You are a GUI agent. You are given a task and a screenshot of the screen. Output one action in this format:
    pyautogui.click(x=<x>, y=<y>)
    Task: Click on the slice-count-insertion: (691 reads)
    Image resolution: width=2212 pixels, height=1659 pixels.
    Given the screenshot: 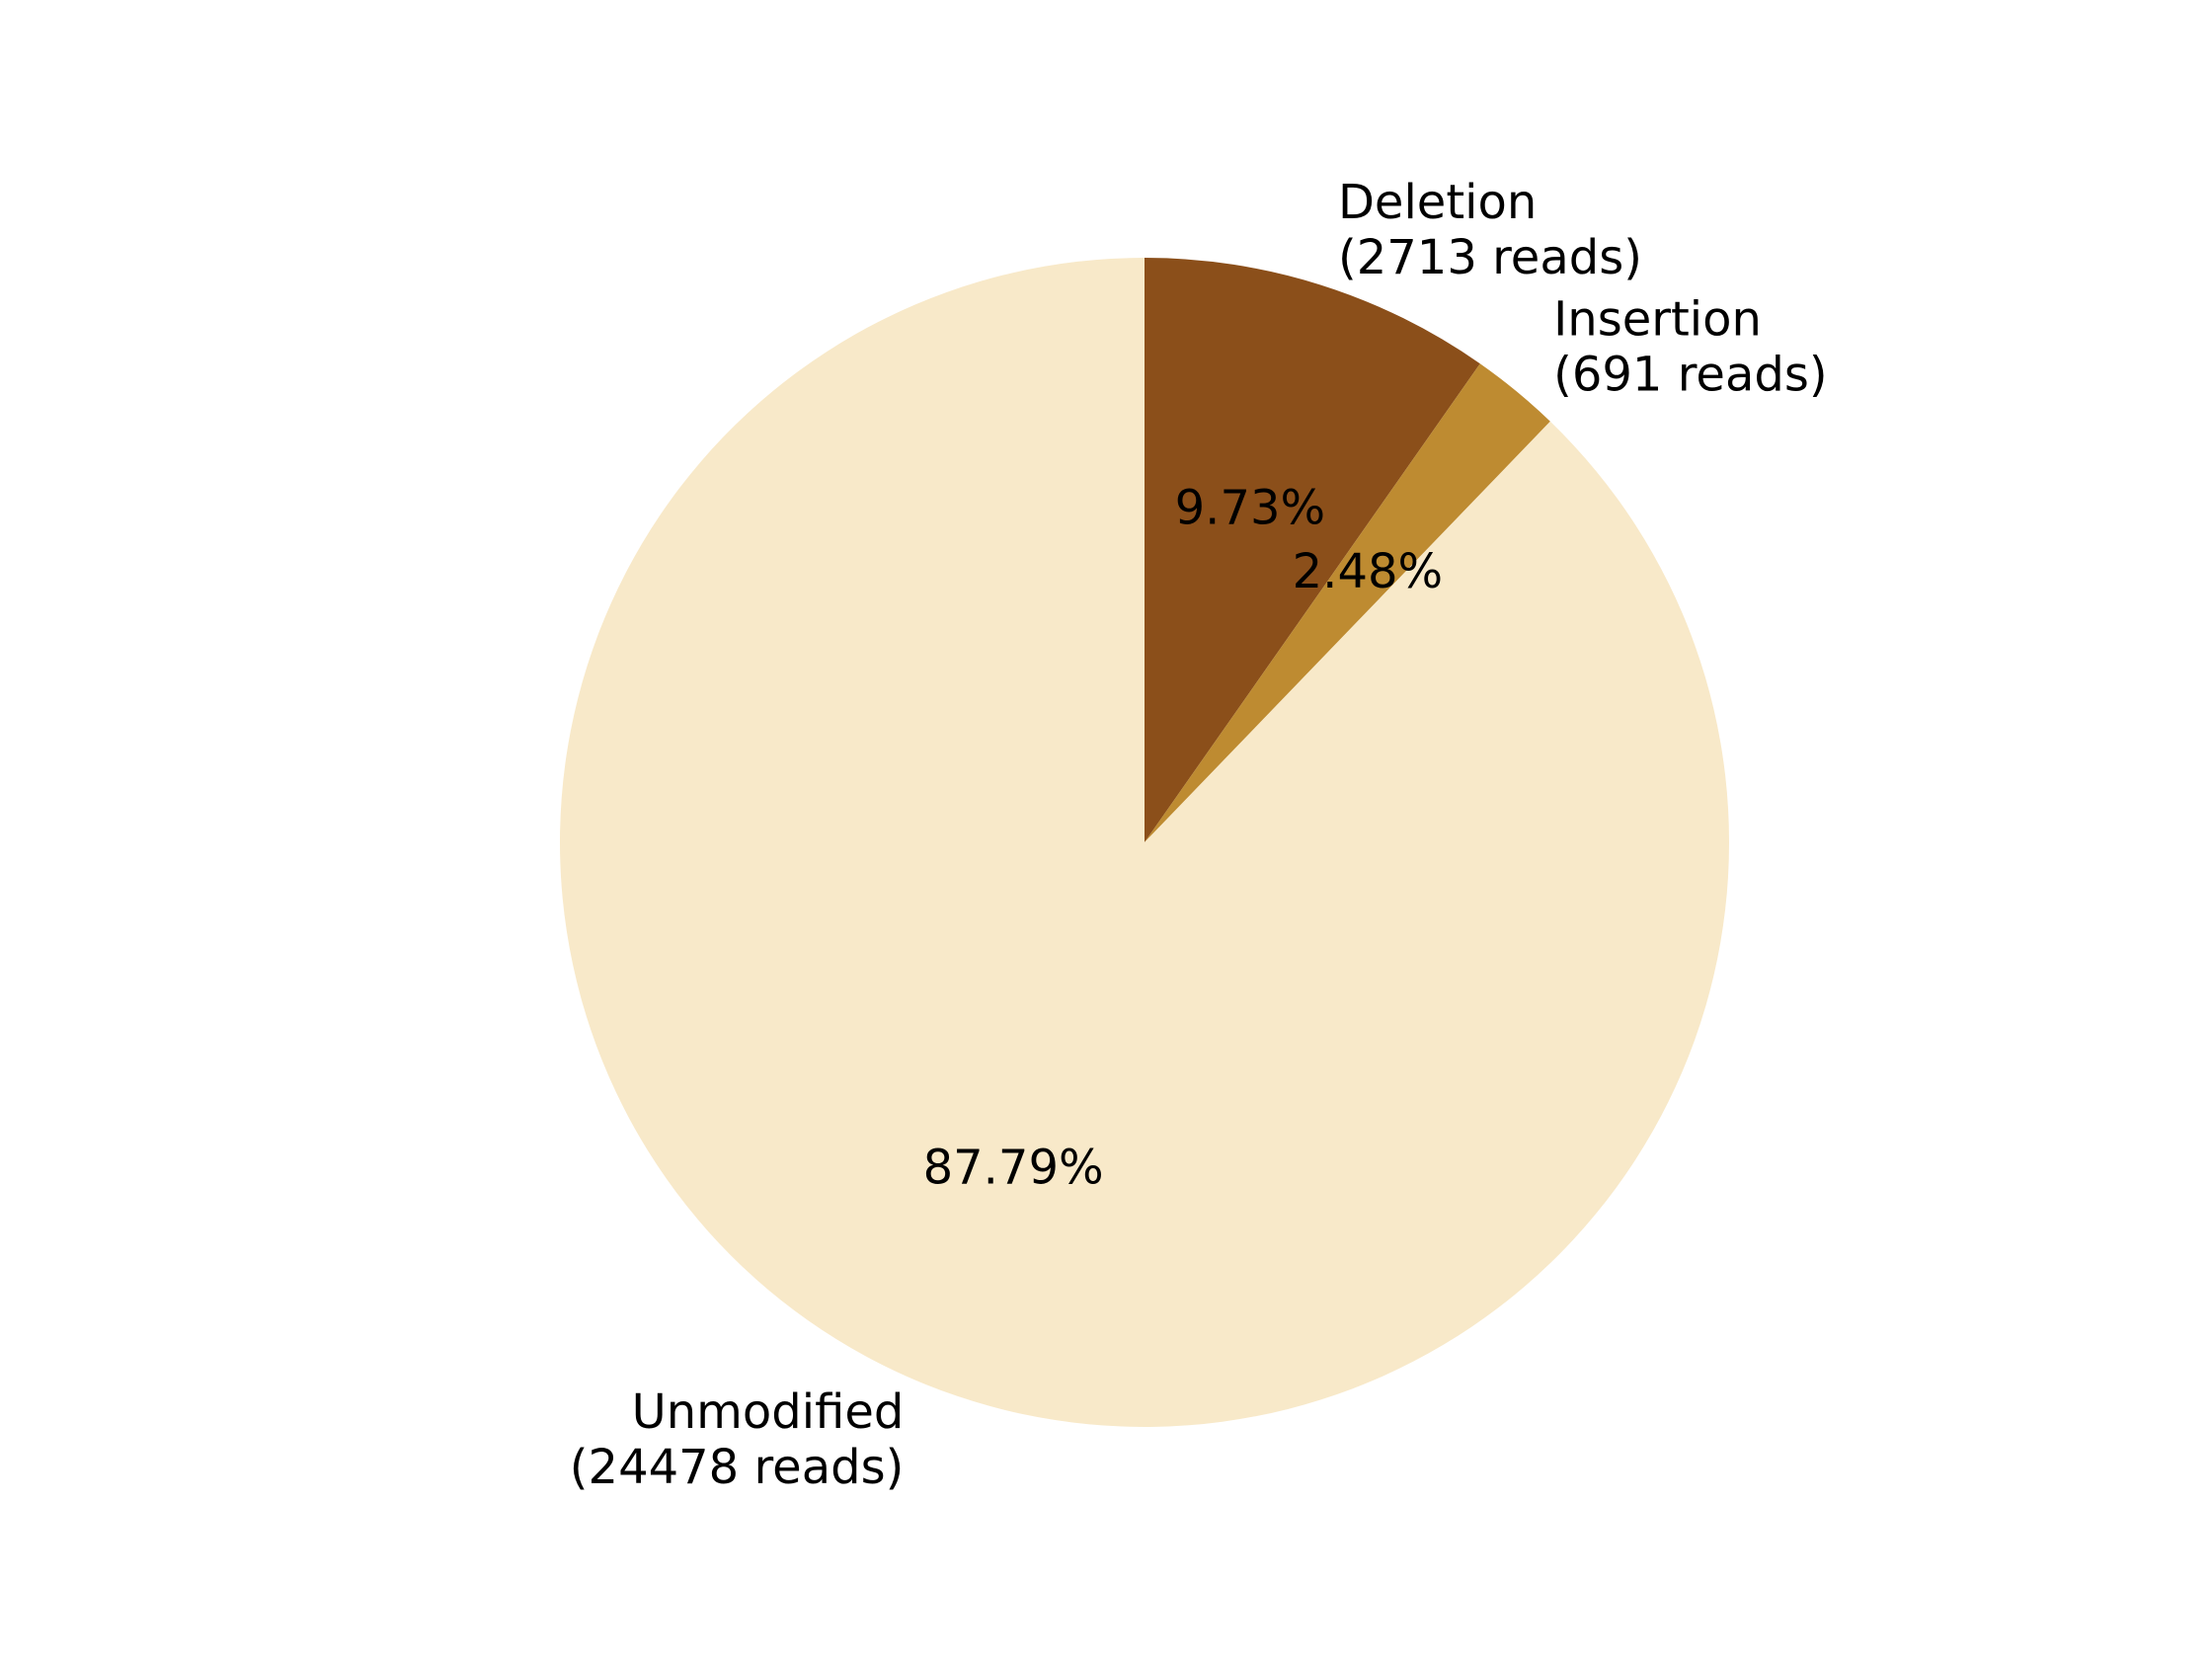 What is the action you would take?
    pyautogui.click(x=1690, y=375)
    